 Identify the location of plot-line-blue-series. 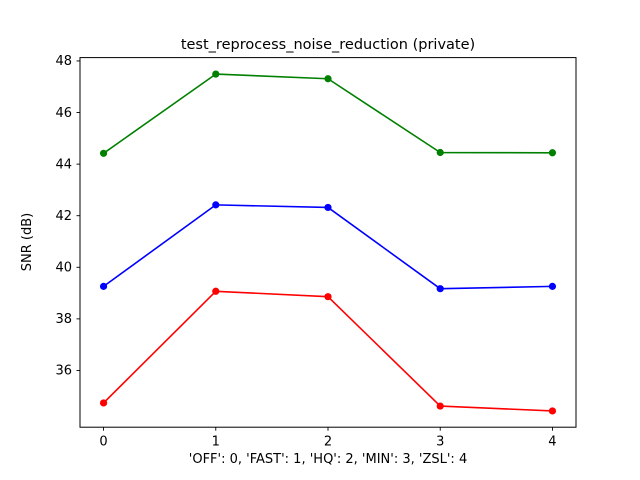
(328, 247).